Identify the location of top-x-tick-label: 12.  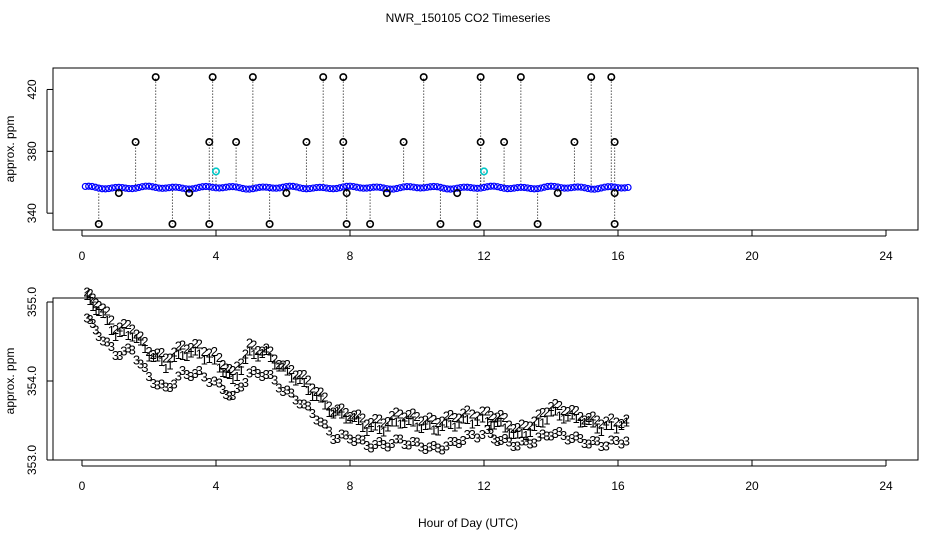
(484, 256).